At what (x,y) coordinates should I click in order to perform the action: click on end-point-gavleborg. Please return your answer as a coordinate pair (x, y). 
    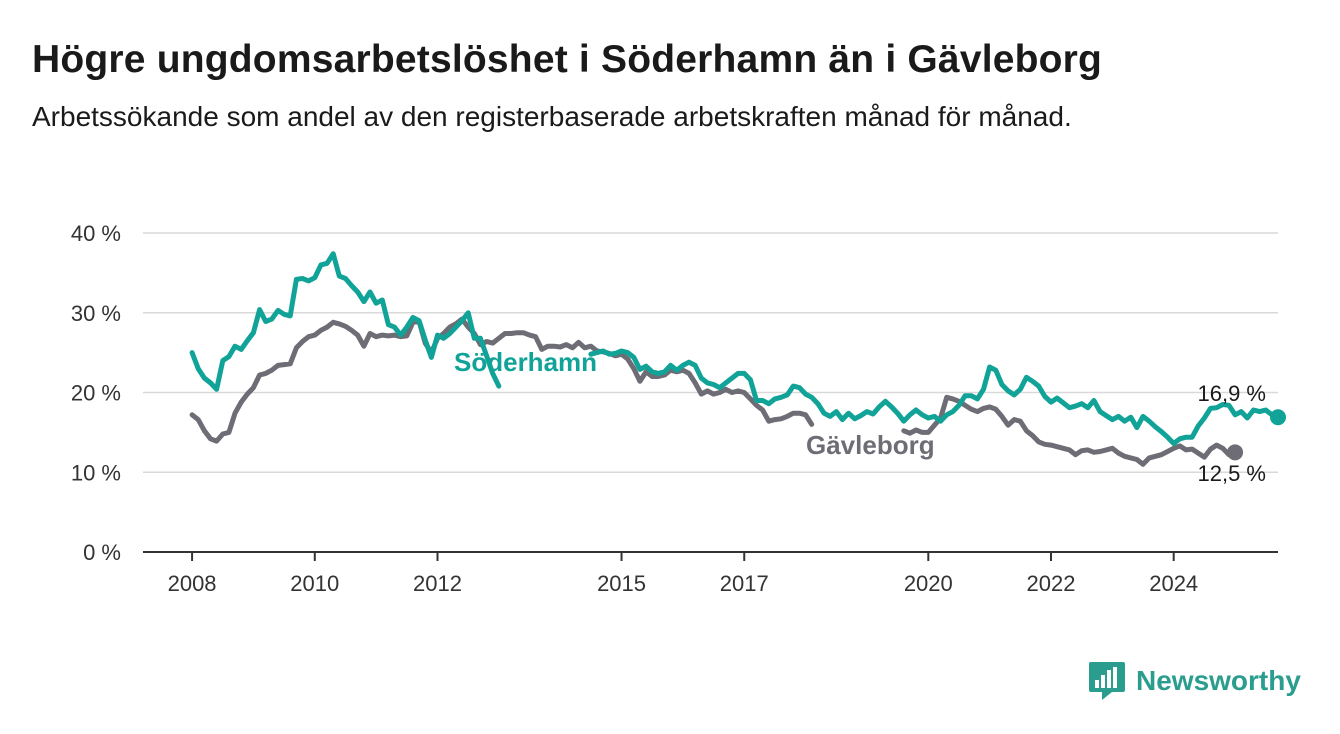
    Looking at the image, I should click on (1235, 452).